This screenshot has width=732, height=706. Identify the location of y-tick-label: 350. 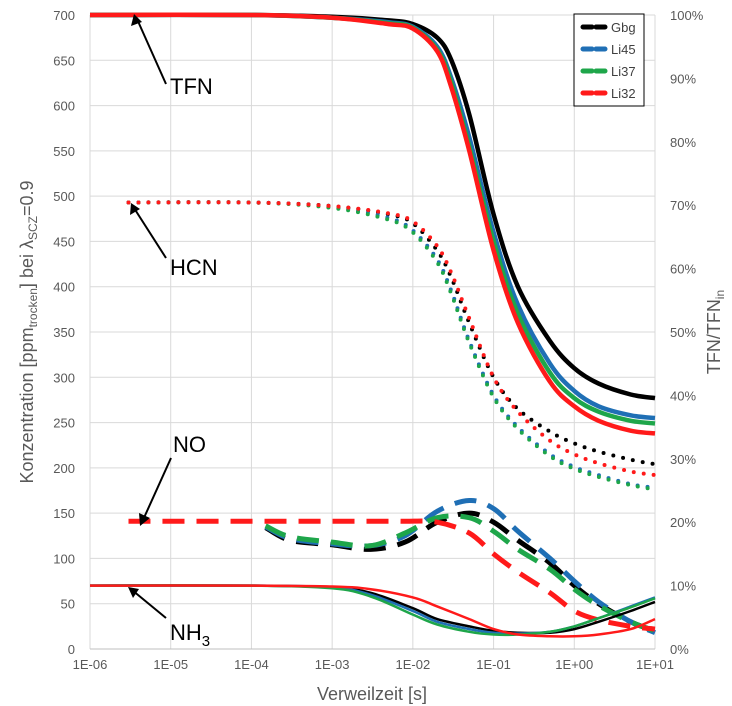
(64, 332).